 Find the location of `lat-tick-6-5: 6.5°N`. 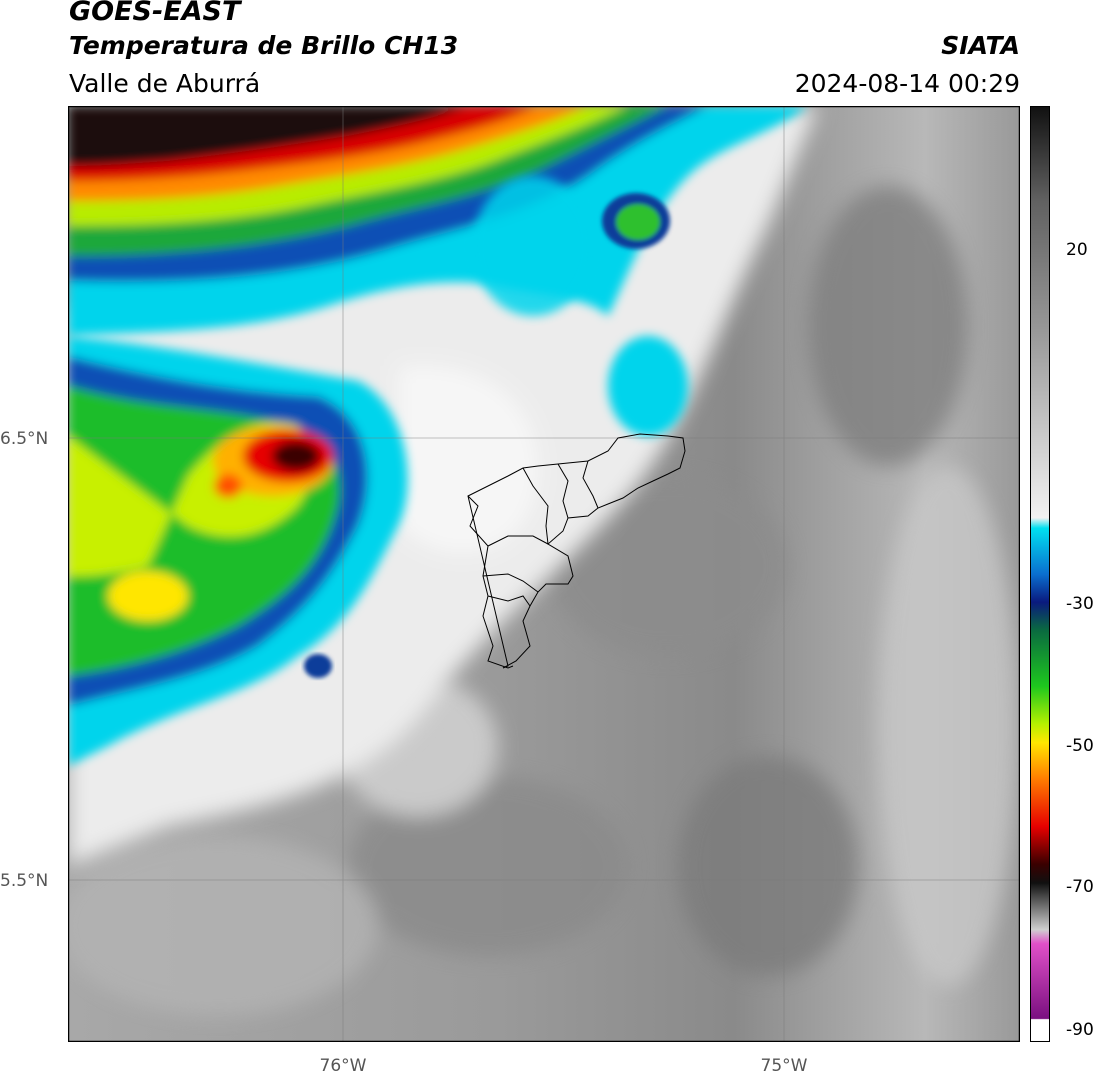

lat-tick-6-5: 6.5°N is located at coordinates (24, 439).